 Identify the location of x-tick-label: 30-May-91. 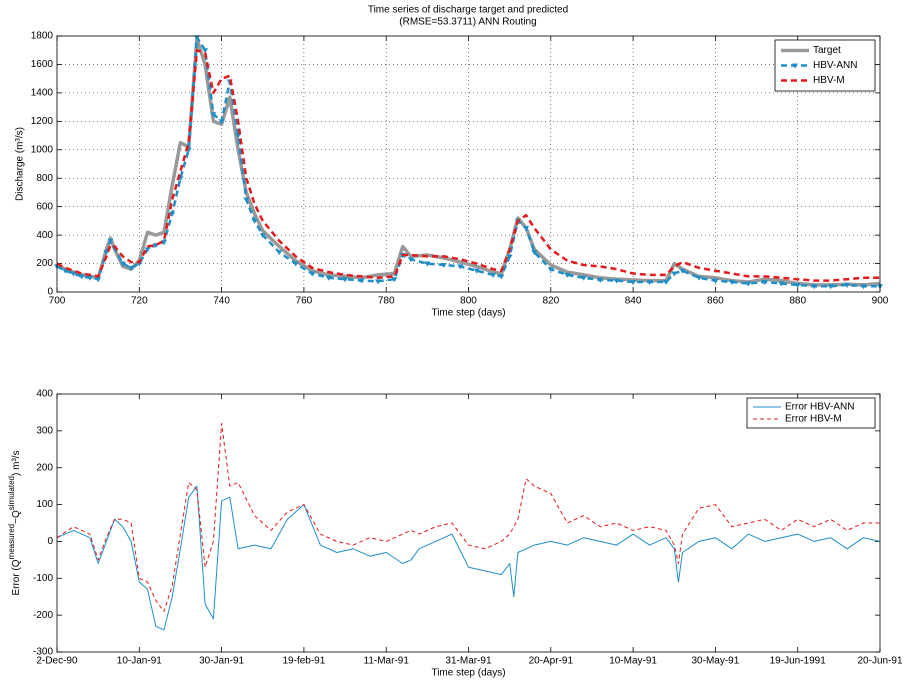
(715, 661).